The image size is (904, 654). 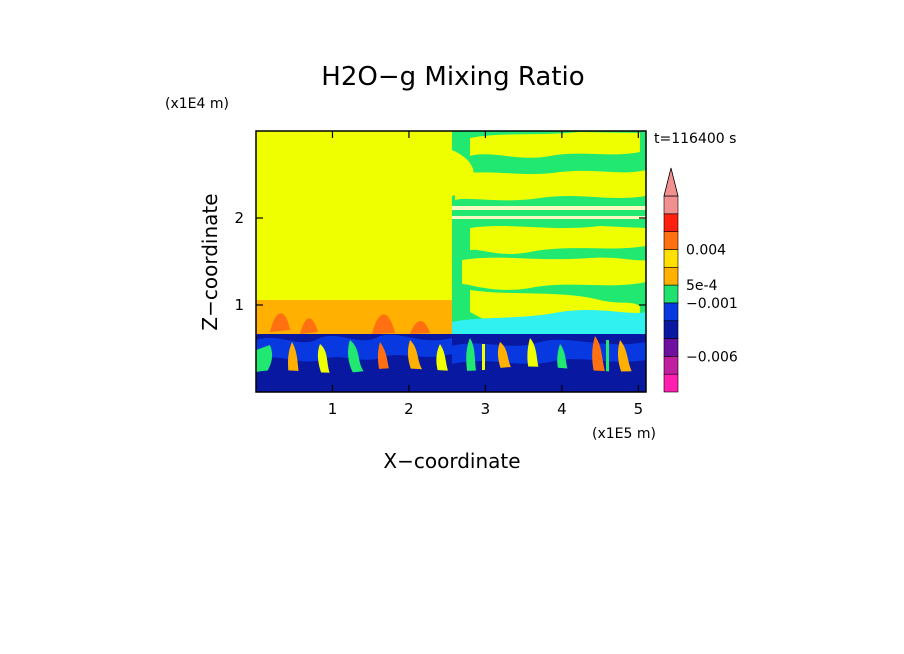 I want to click on colorbar-label-3: 0.004, so click(x=706, y=250).